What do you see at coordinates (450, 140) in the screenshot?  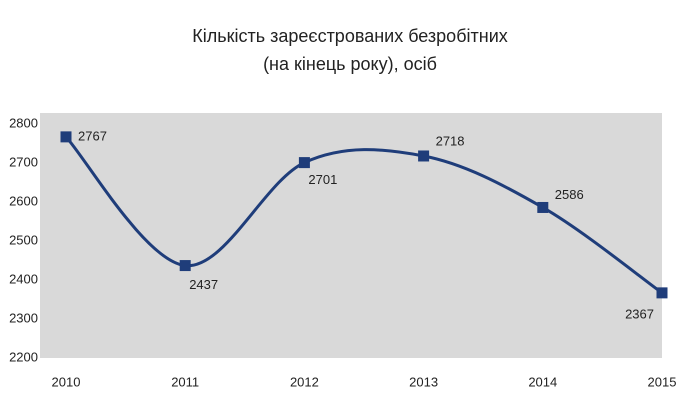 I see `data-label: 2718` at bounding box center [450, 140].